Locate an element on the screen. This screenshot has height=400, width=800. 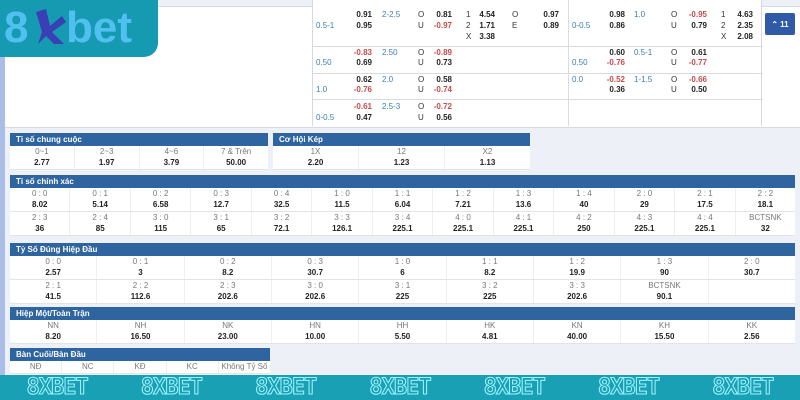
bet-odds: 115 is located at coordinates (161, 228).